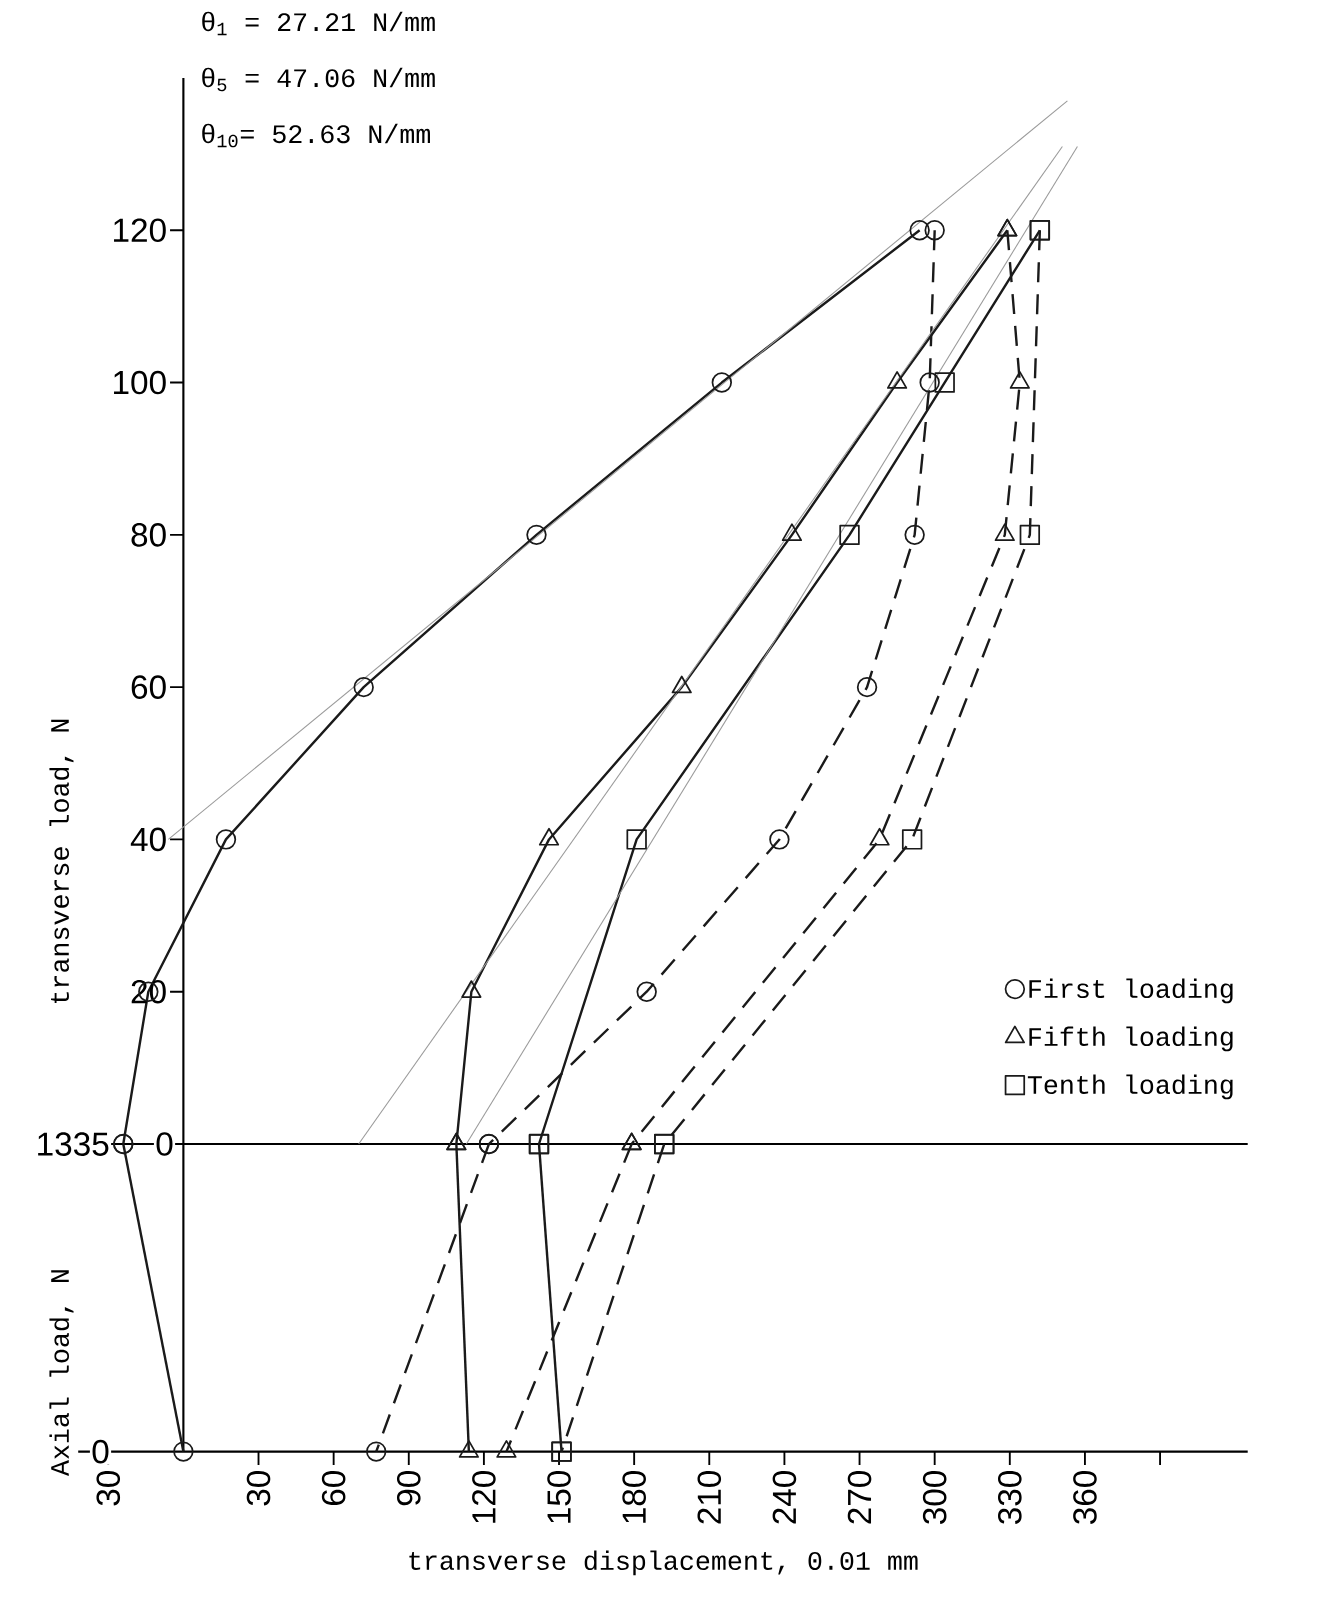  What do you see at coordinates (408, 1488) in the screenshot?
I see `x-tick-label: 90` at bounding box center [408, 1488].